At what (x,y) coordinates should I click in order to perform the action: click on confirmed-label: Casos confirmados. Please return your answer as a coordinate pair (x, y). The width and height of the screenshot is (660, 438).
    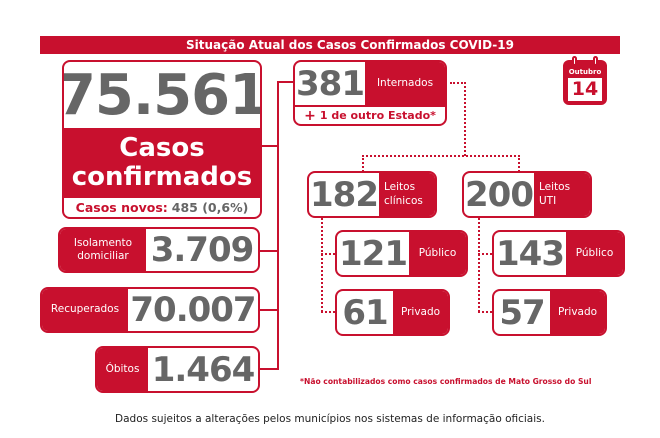
    Looking at the image, I should click on (162, 163).